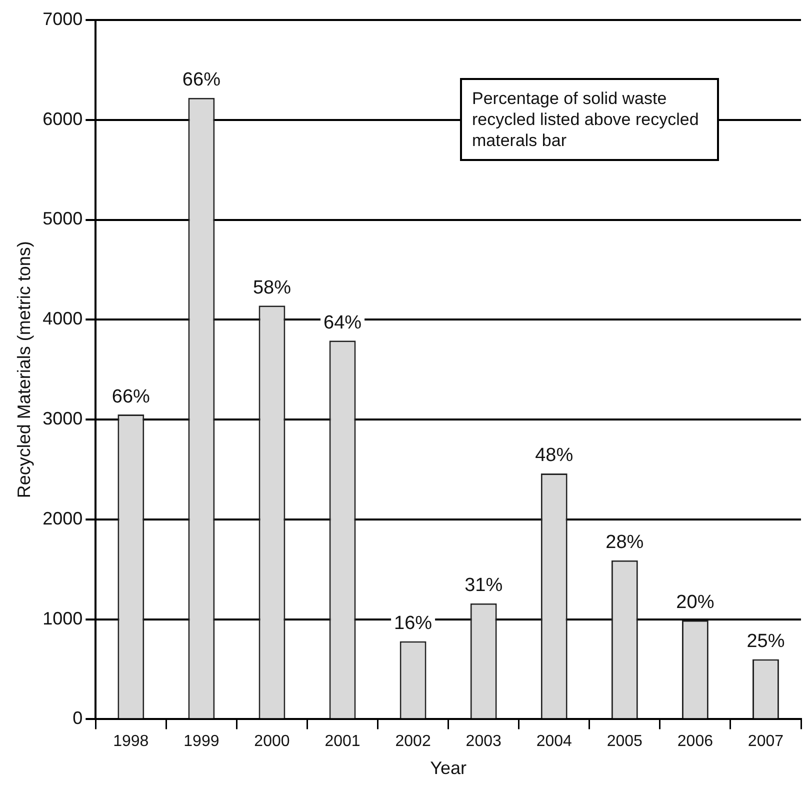 The width and height of the screenshot is (809, 794). Describe the element at coordinates (483, 585) in the screenshot. I see `annotation: 31%` at that location.